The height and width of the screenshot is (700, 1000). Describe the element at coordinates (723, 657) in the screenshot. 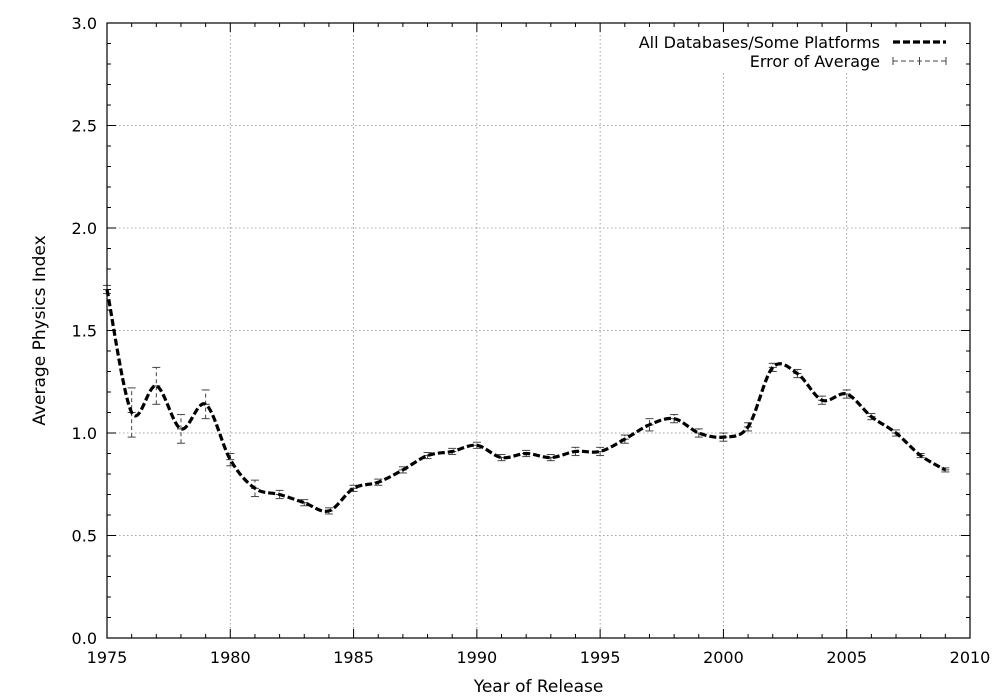

I see `x-tick-label: 2000` at that location.